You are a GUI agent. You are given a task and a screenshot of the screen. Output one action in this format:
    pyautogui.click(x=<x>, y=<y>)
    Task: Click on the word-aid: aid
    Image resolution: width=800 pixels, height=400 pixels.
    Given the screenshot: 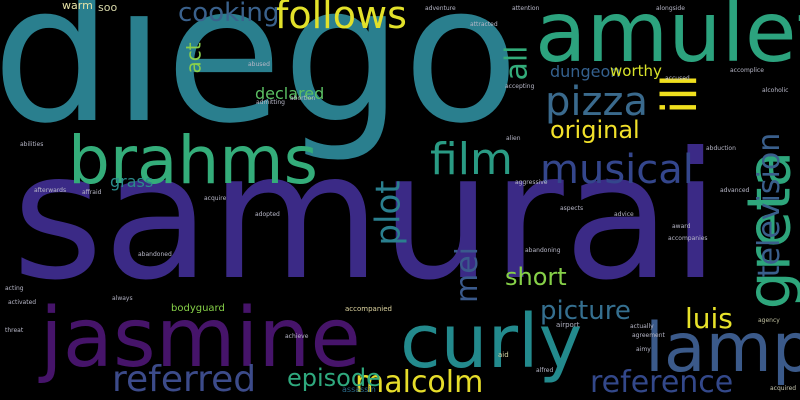 What is the action you would take?
    pyautogui.click(x=503, y=355)
    